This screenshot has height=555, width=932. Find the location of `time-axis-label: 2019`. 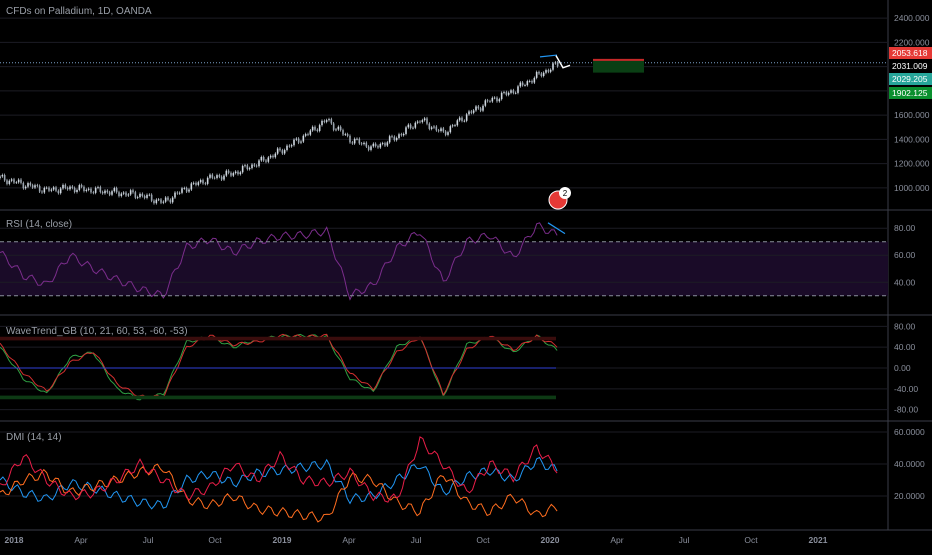

time-axis-label: 2019 is located at coordinates (282, 540).